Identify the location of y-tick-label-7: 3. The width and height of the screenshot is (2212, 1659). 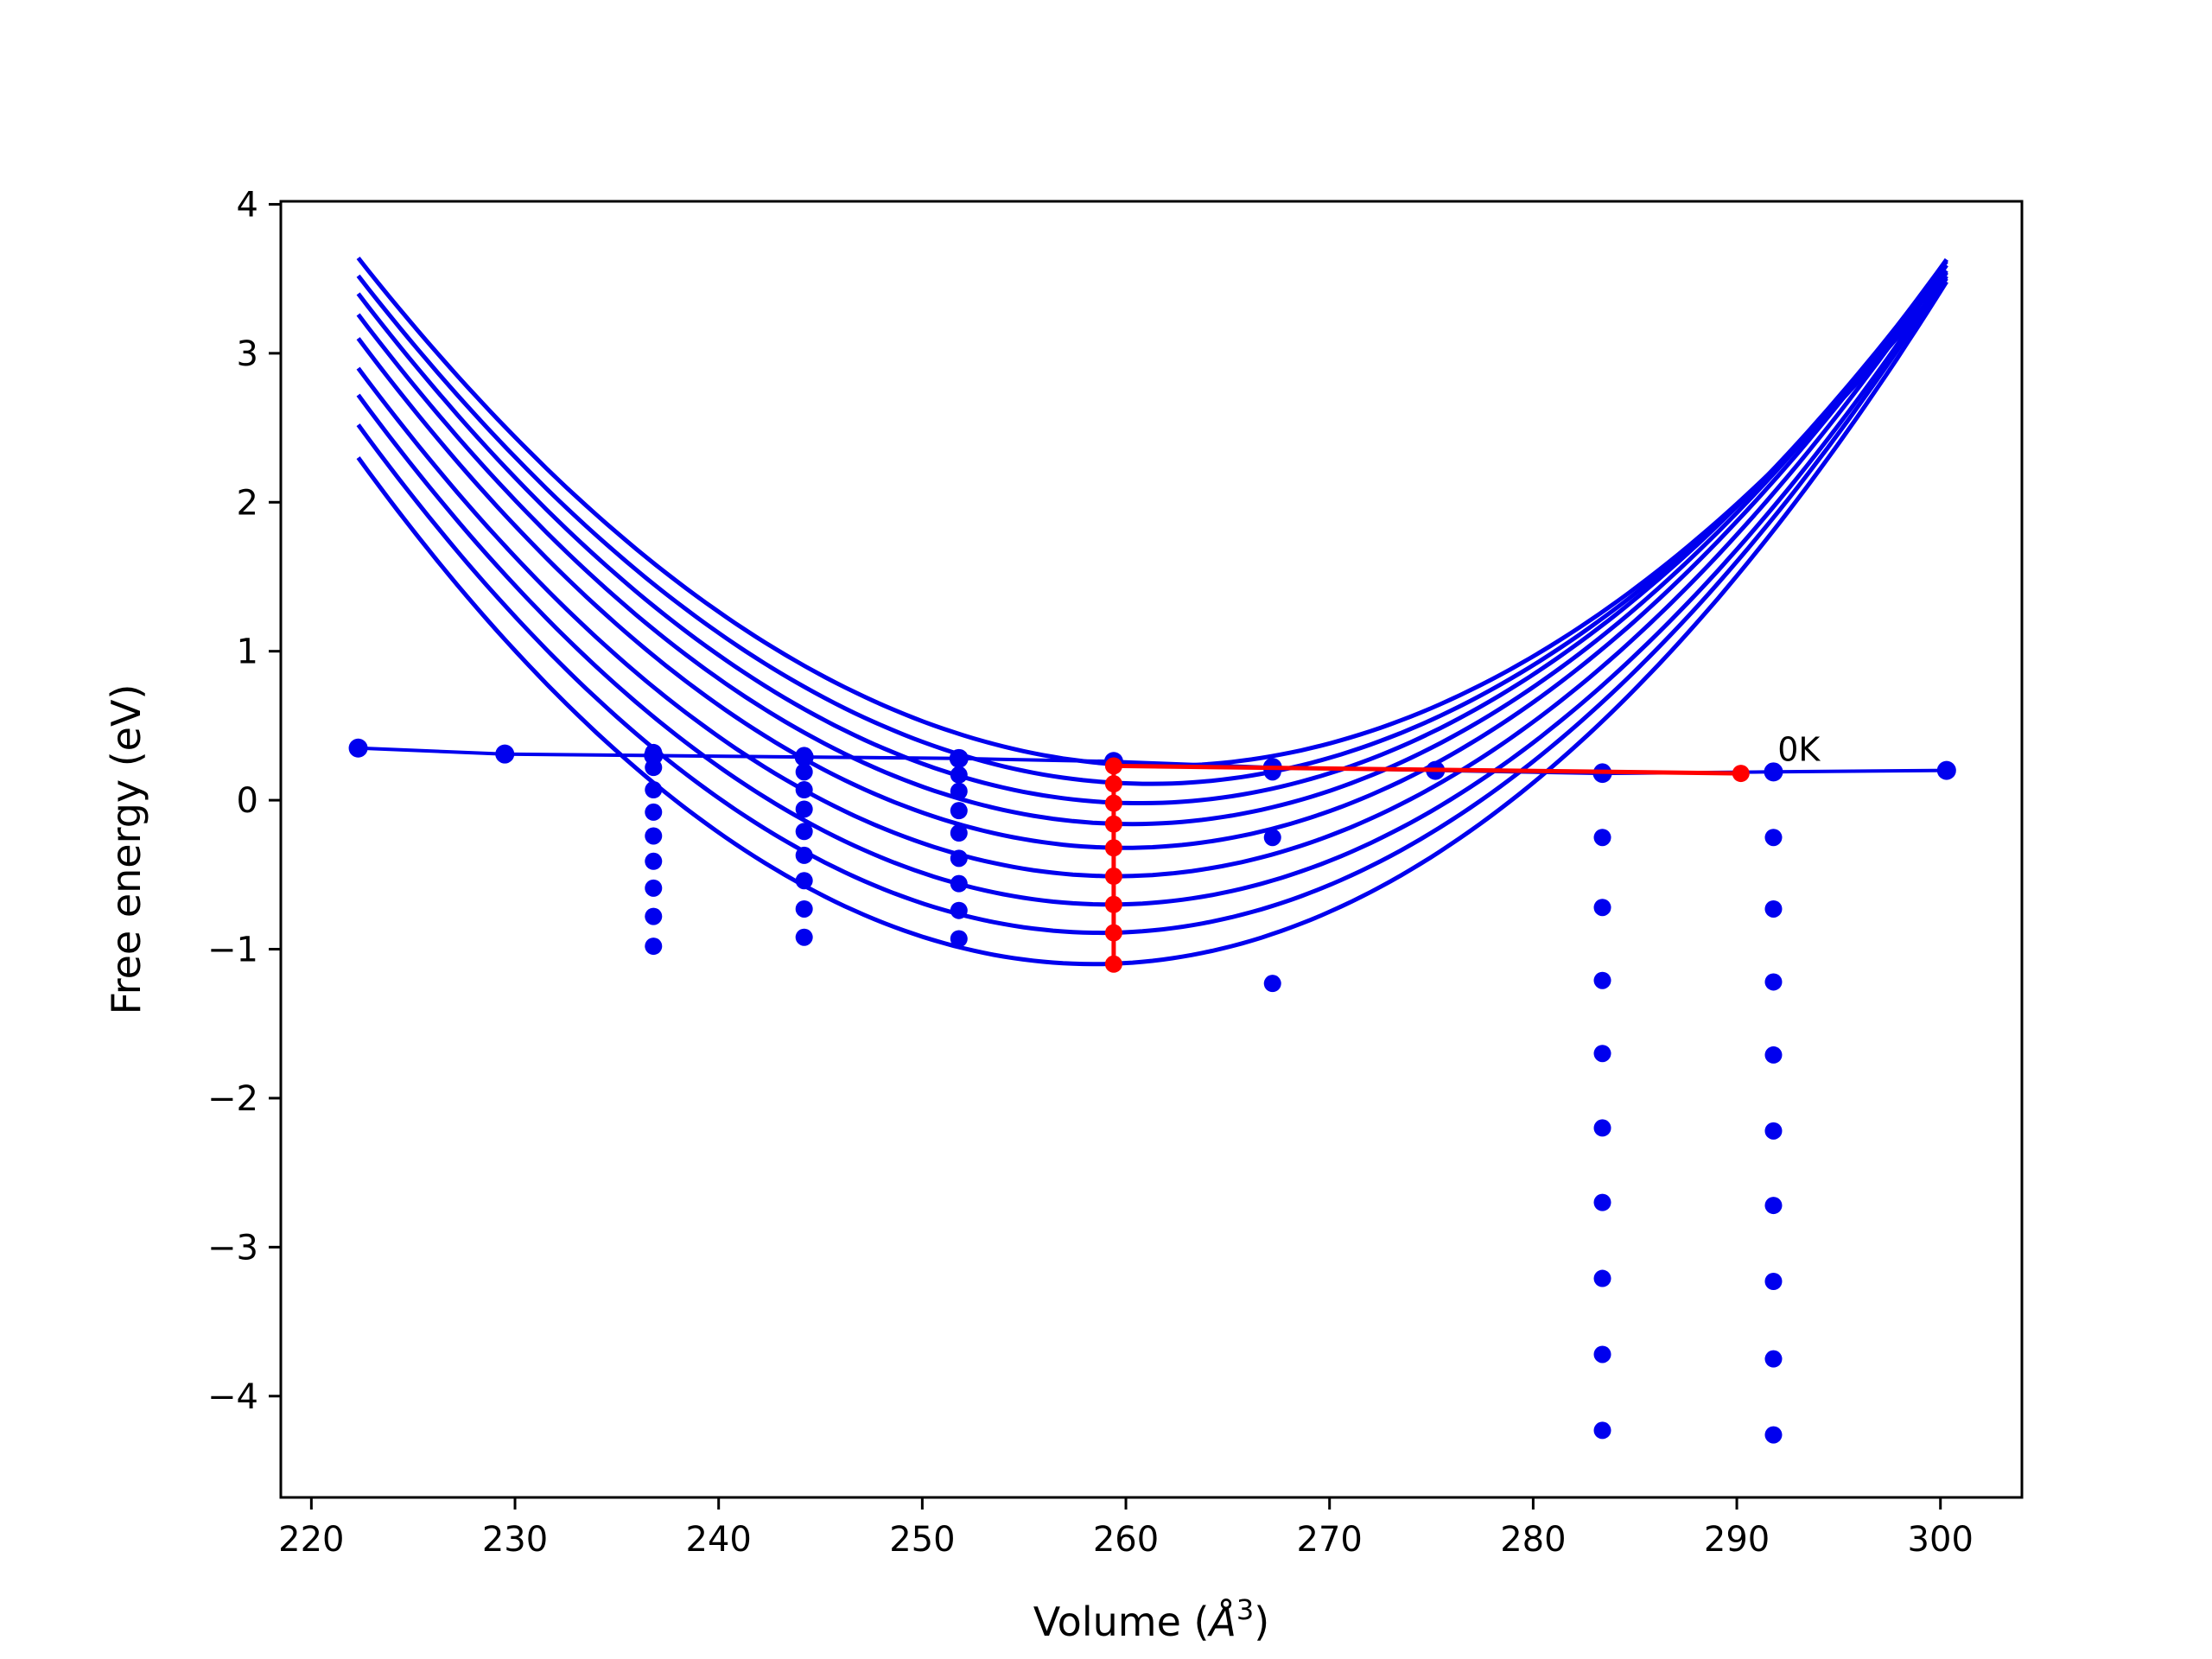
(247, 354).